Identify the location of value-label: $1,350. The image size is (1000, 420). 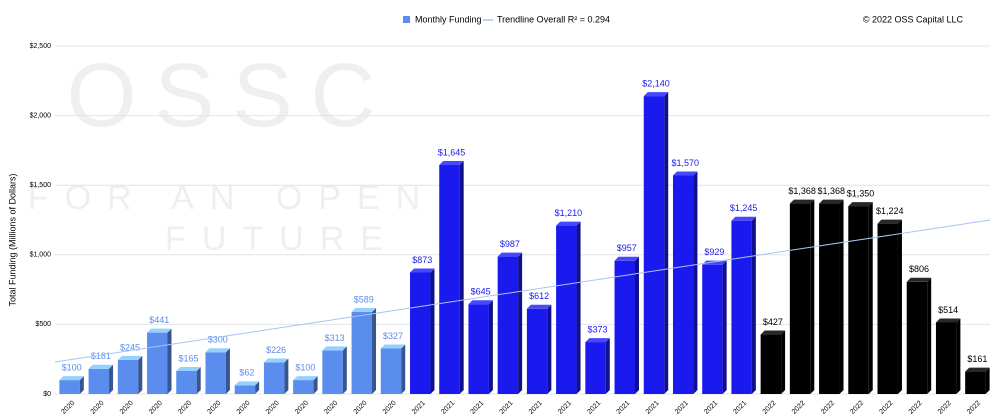
(861, 193).